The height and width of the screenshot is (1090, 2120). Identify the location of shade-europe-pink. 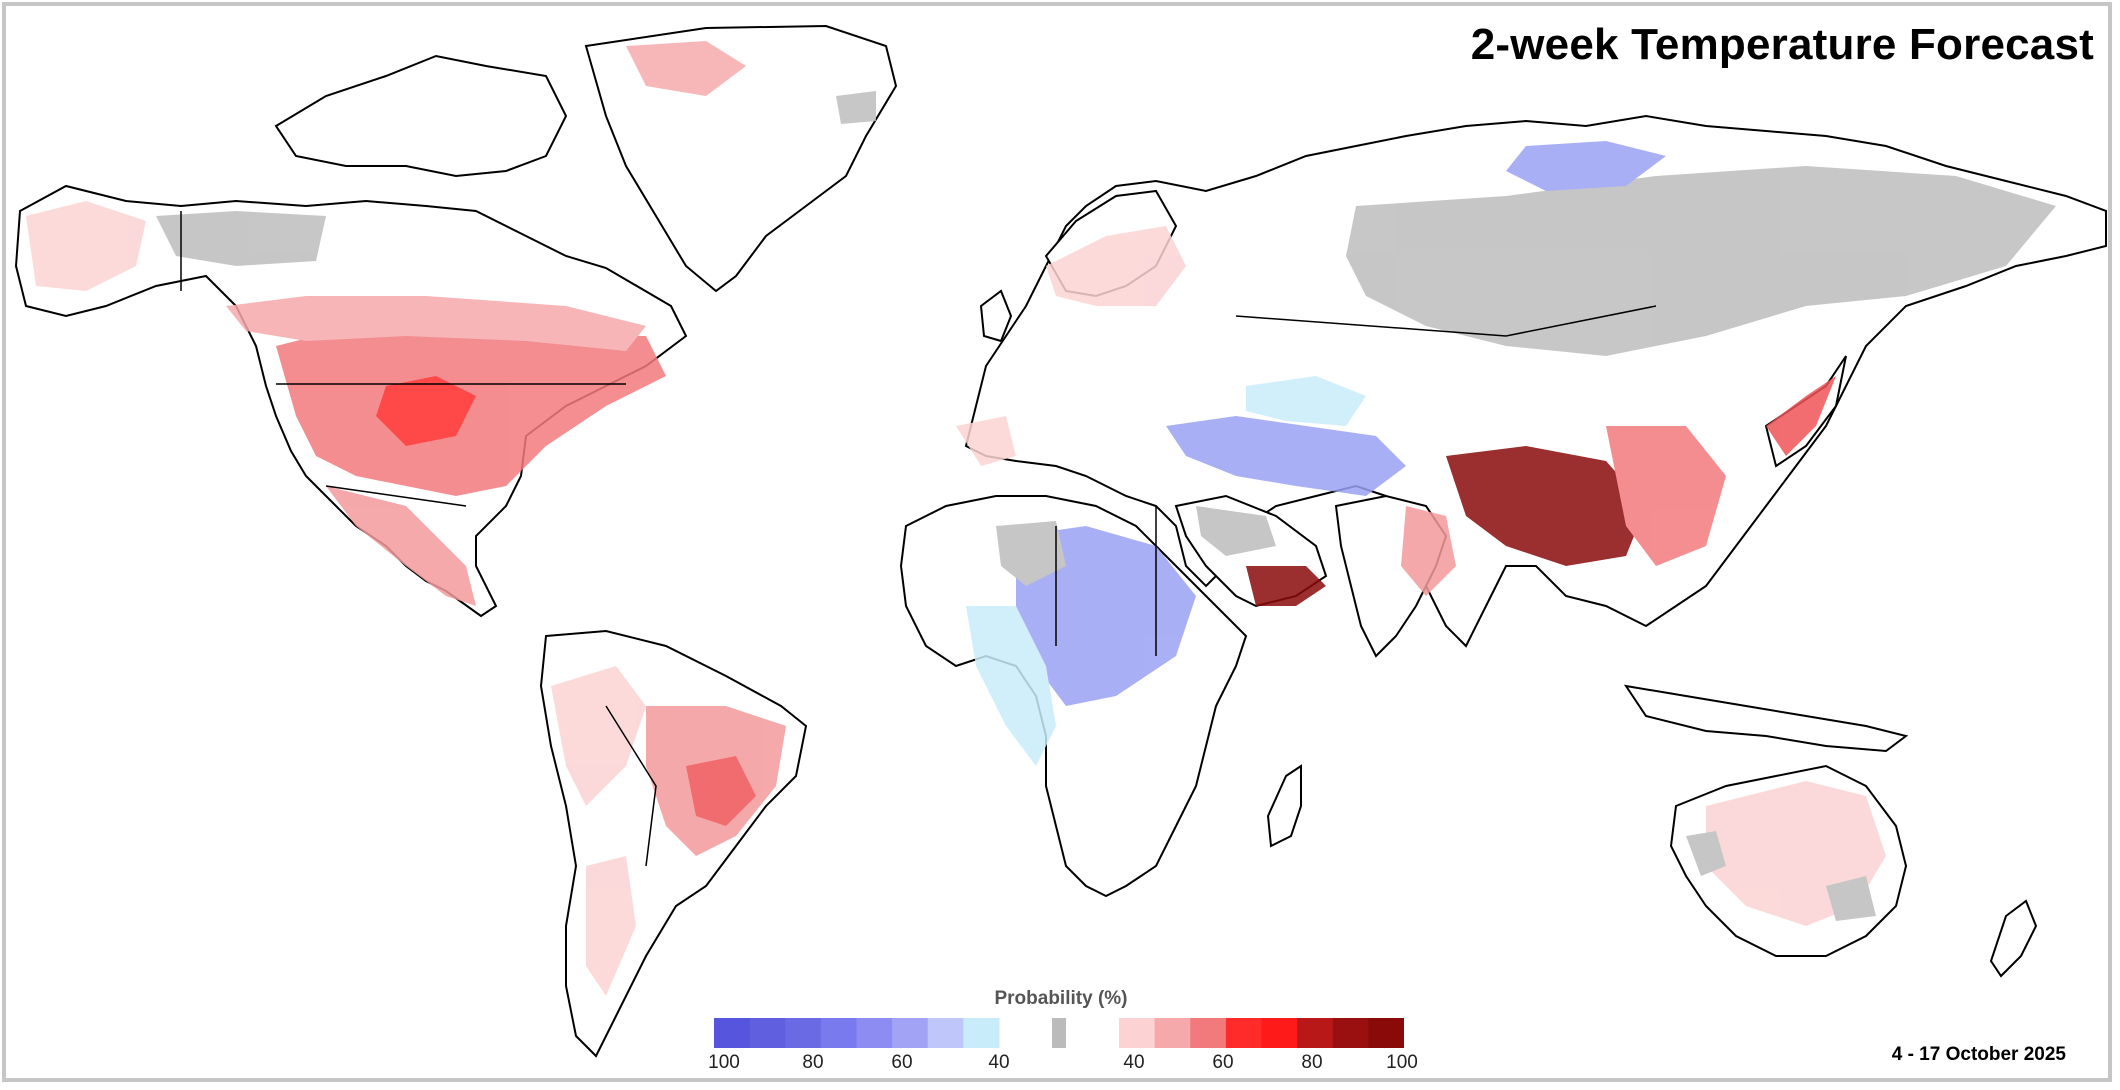
(1116, 266).